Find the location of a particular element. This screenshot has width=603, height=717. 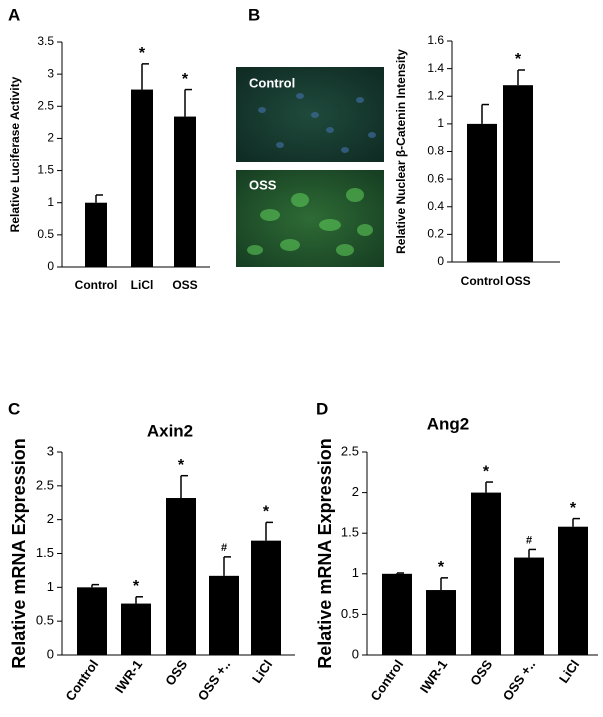

chart-title: Ang2 is located at coordinates (448, 423).